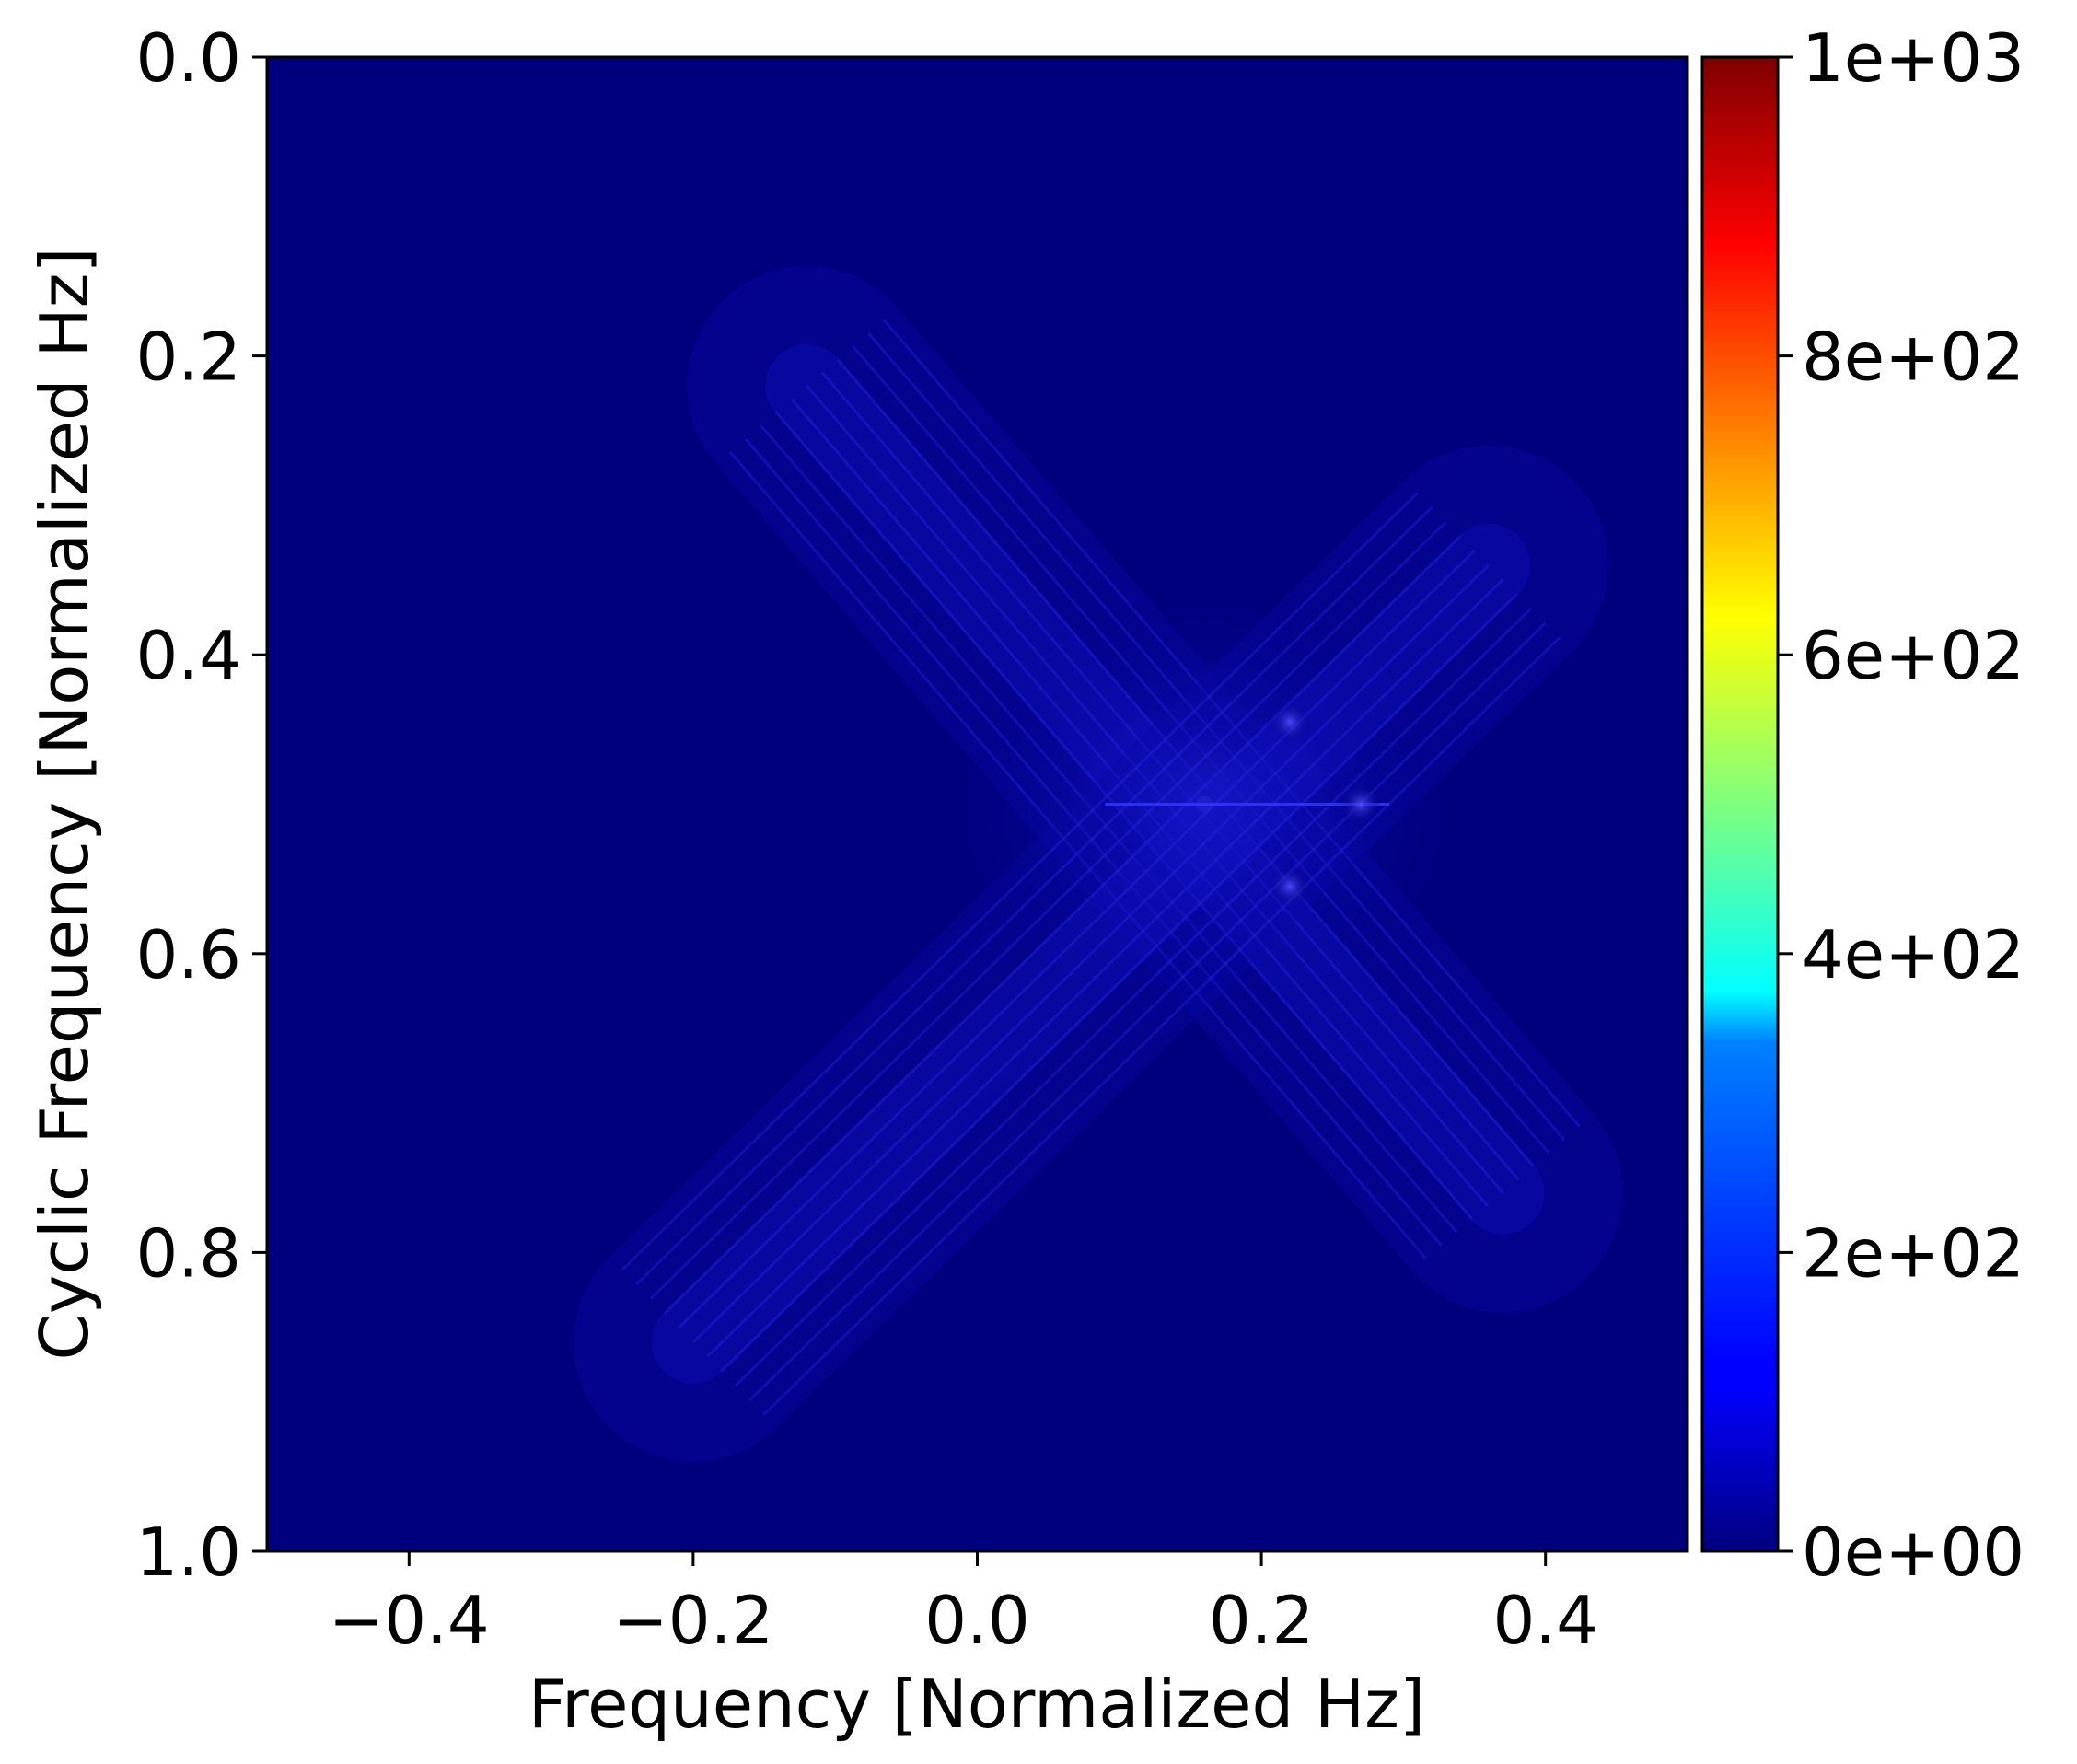 The height and width of the screenshot is (1764, 2077). I want to click on y-tick-label: 1.0, so click(188, 1552).